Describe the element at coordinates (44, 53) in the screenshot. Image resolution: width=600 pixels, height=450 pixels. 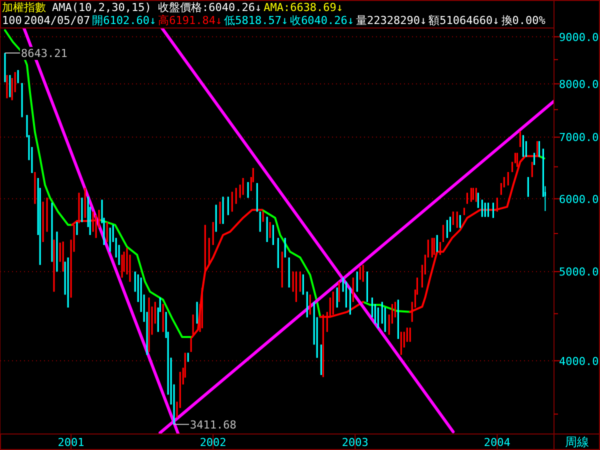
I see `annotation: 8643.21` at that location.